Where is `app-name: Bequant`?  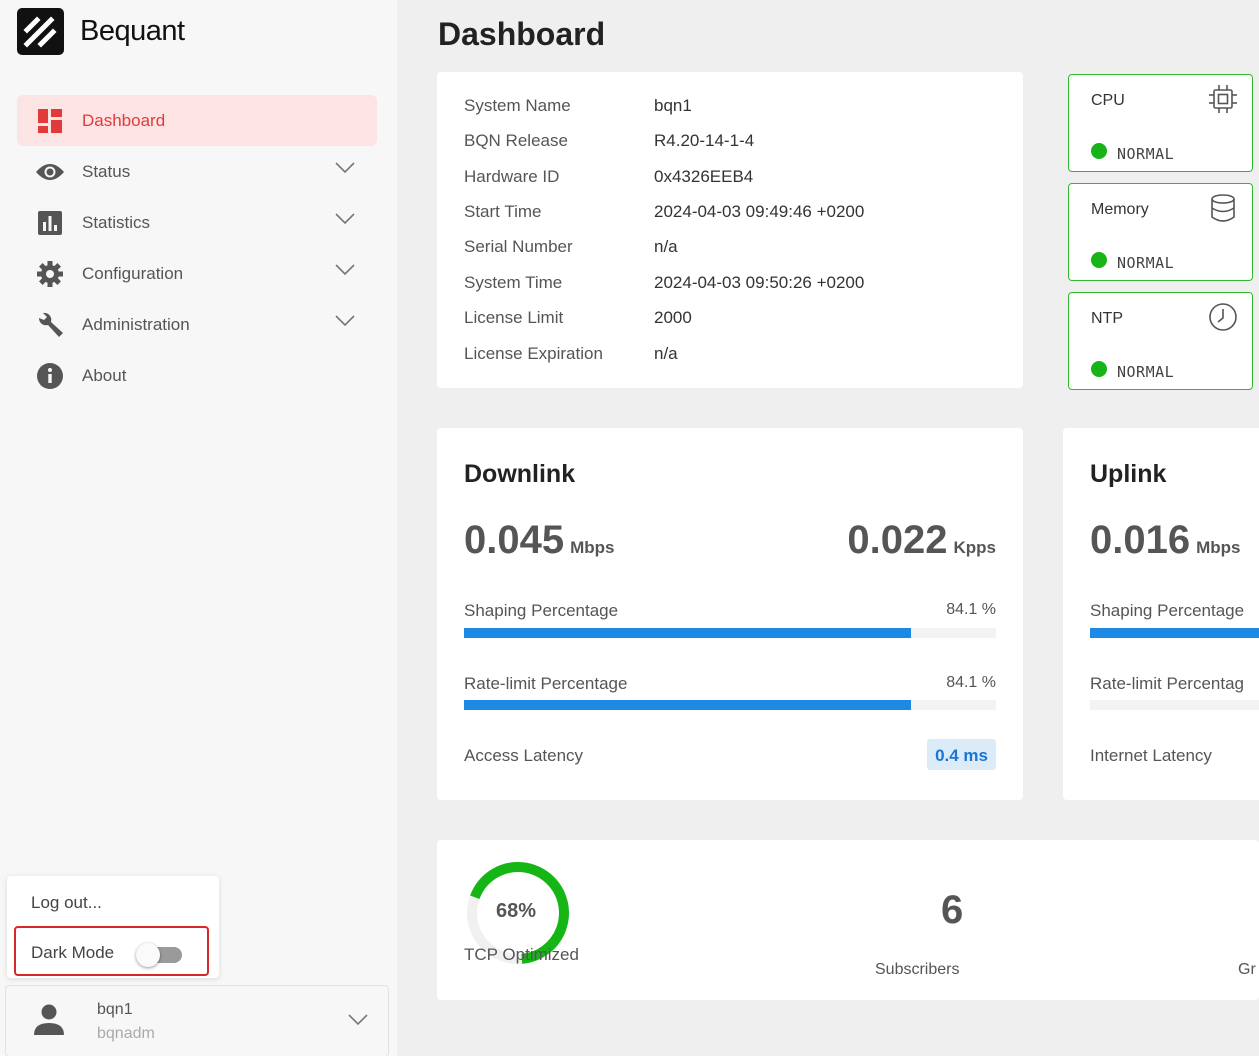 app-name: Bequant is located at coordinates (132, 31).